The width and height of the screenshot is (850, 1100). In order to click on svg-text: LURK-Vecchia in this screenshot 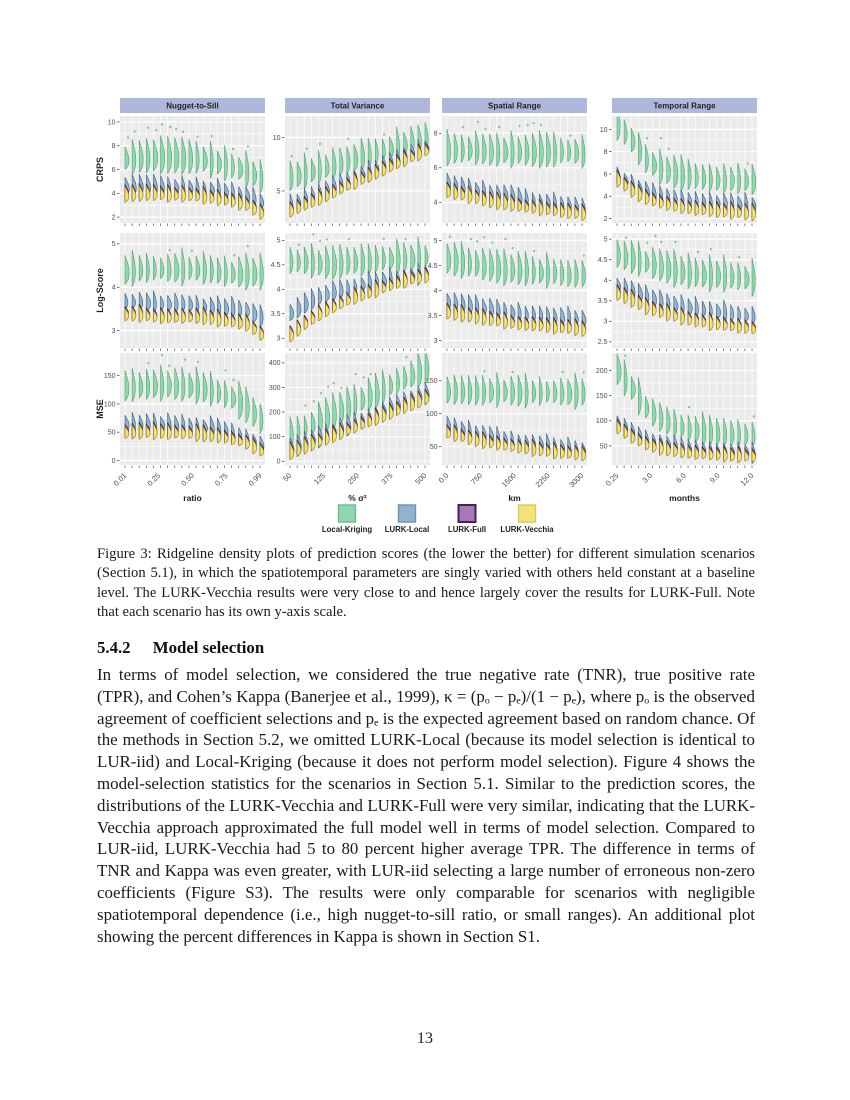, I will do `click(527, 529)`.